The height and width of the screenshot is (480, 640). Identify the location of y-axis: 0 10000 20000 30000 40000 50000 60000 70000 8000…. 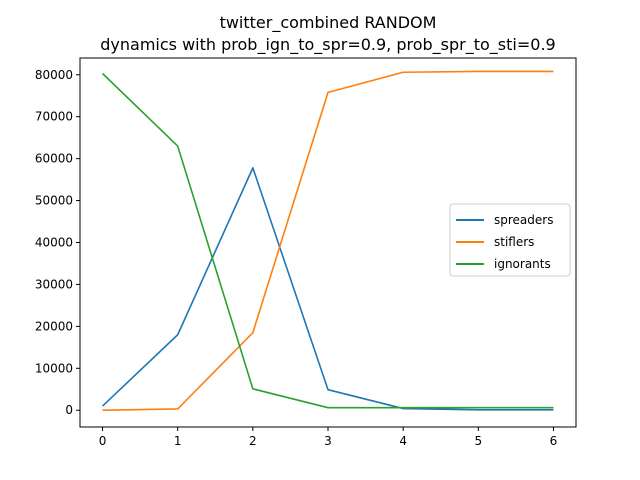
(57, 242).